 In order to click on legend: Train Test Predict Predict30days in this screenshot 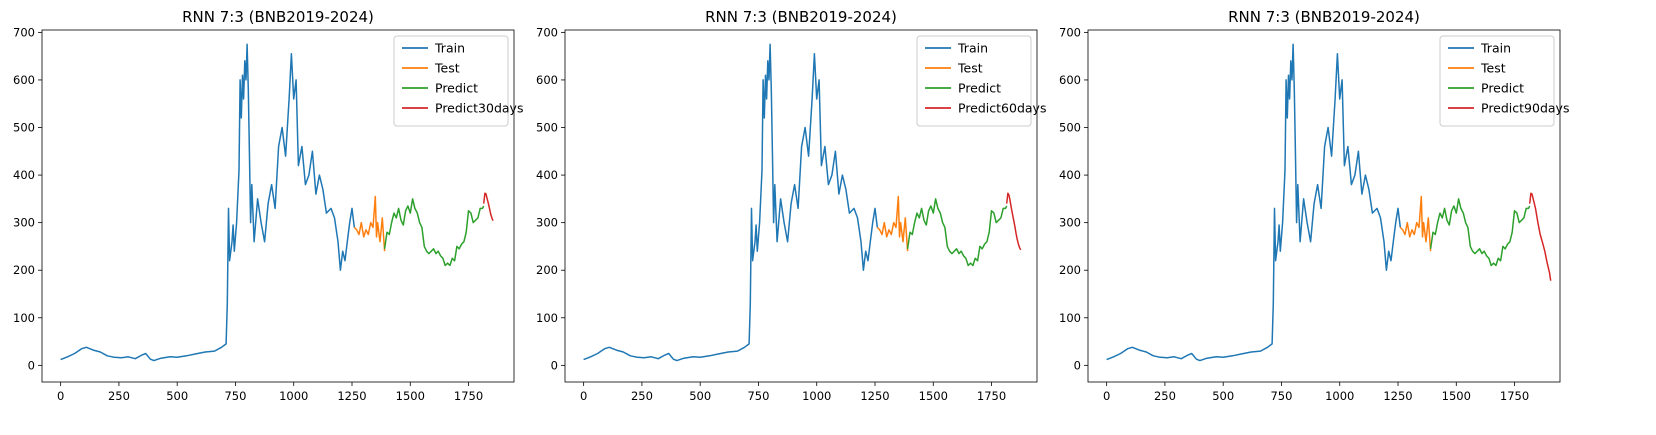, I will do `click(458, 81)`.